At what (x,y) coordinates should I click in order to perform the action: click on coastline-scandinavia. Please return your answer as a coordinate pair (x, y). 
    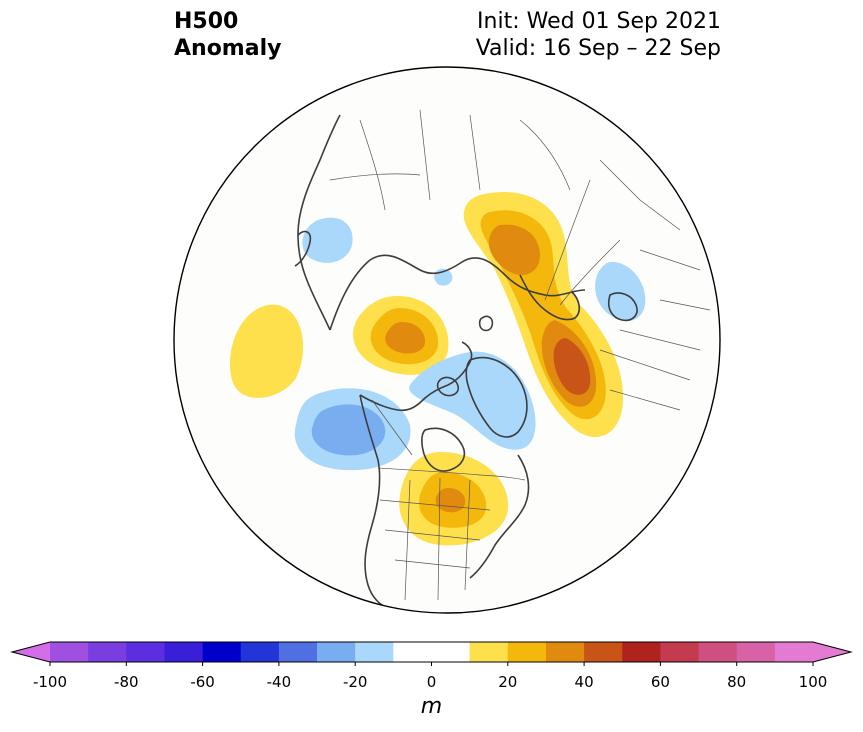
    Looking at the image, I should click on (550, 297).